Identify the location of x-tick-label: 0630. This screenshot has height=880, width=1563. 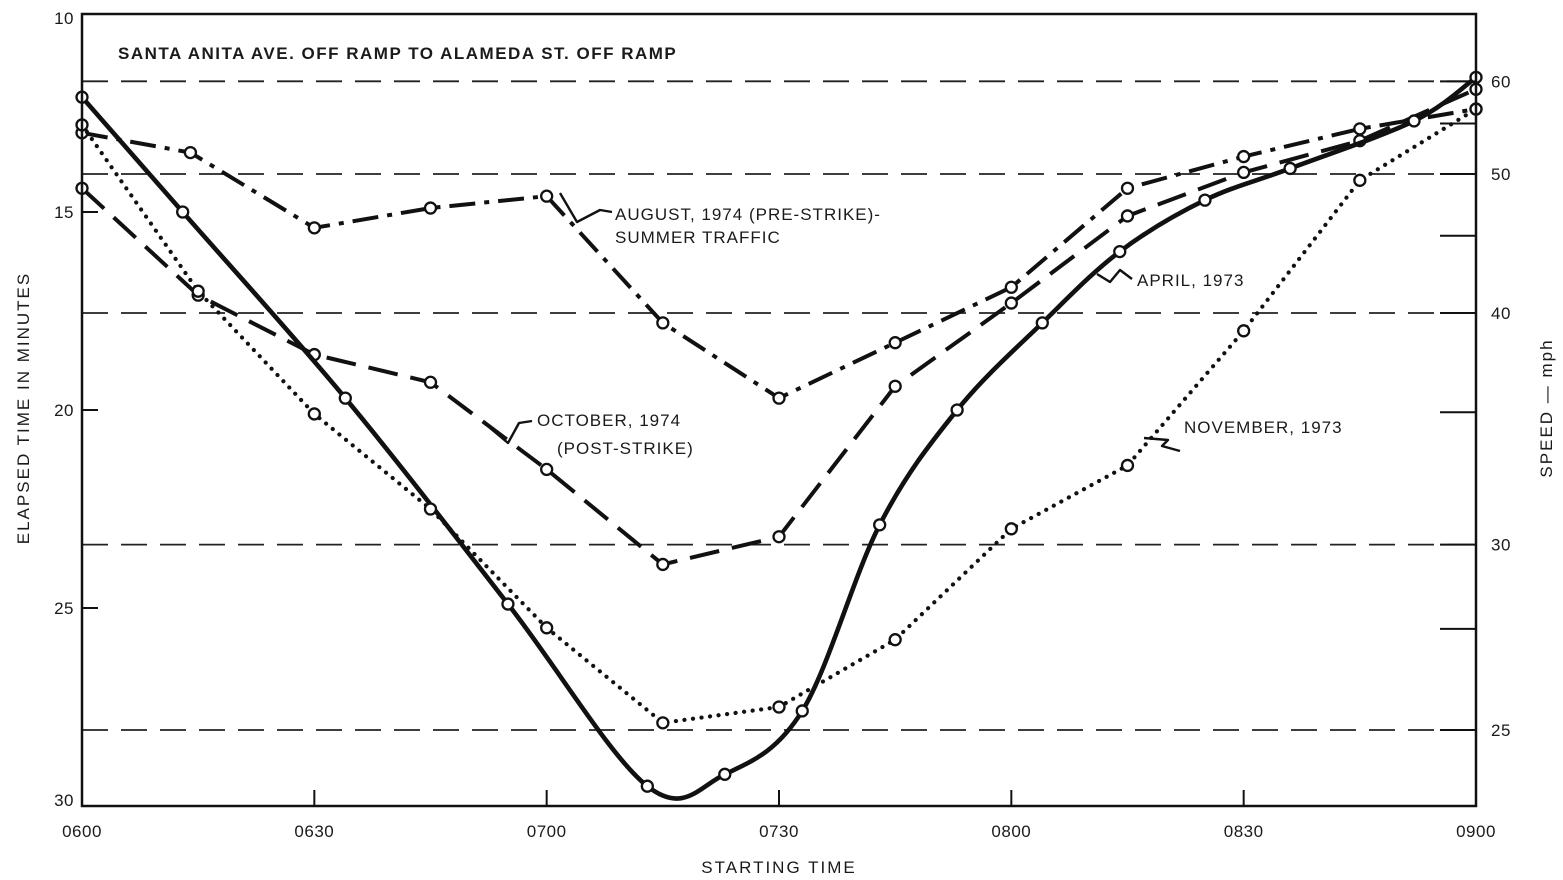
(314, 831).